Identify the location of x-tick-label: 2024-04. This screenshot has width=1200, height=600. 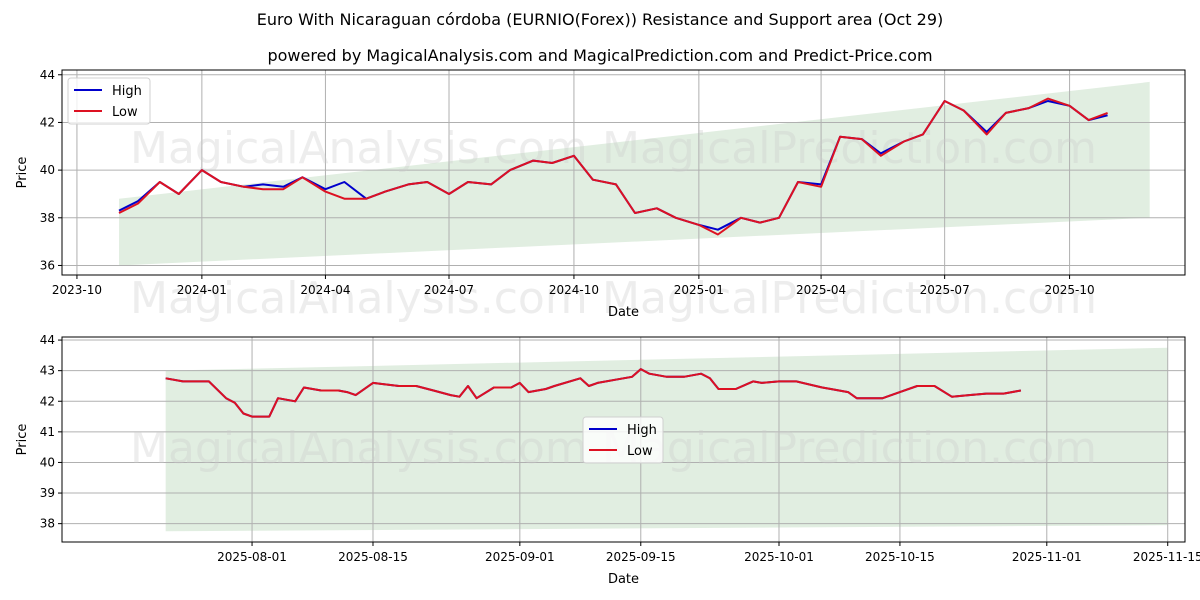
(325, 290).